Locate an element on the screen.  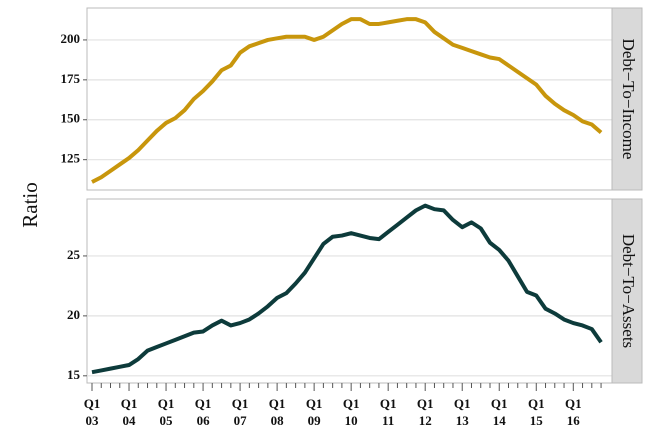
x-tick-label: Q1 03 is located at coordinates (92, 412).